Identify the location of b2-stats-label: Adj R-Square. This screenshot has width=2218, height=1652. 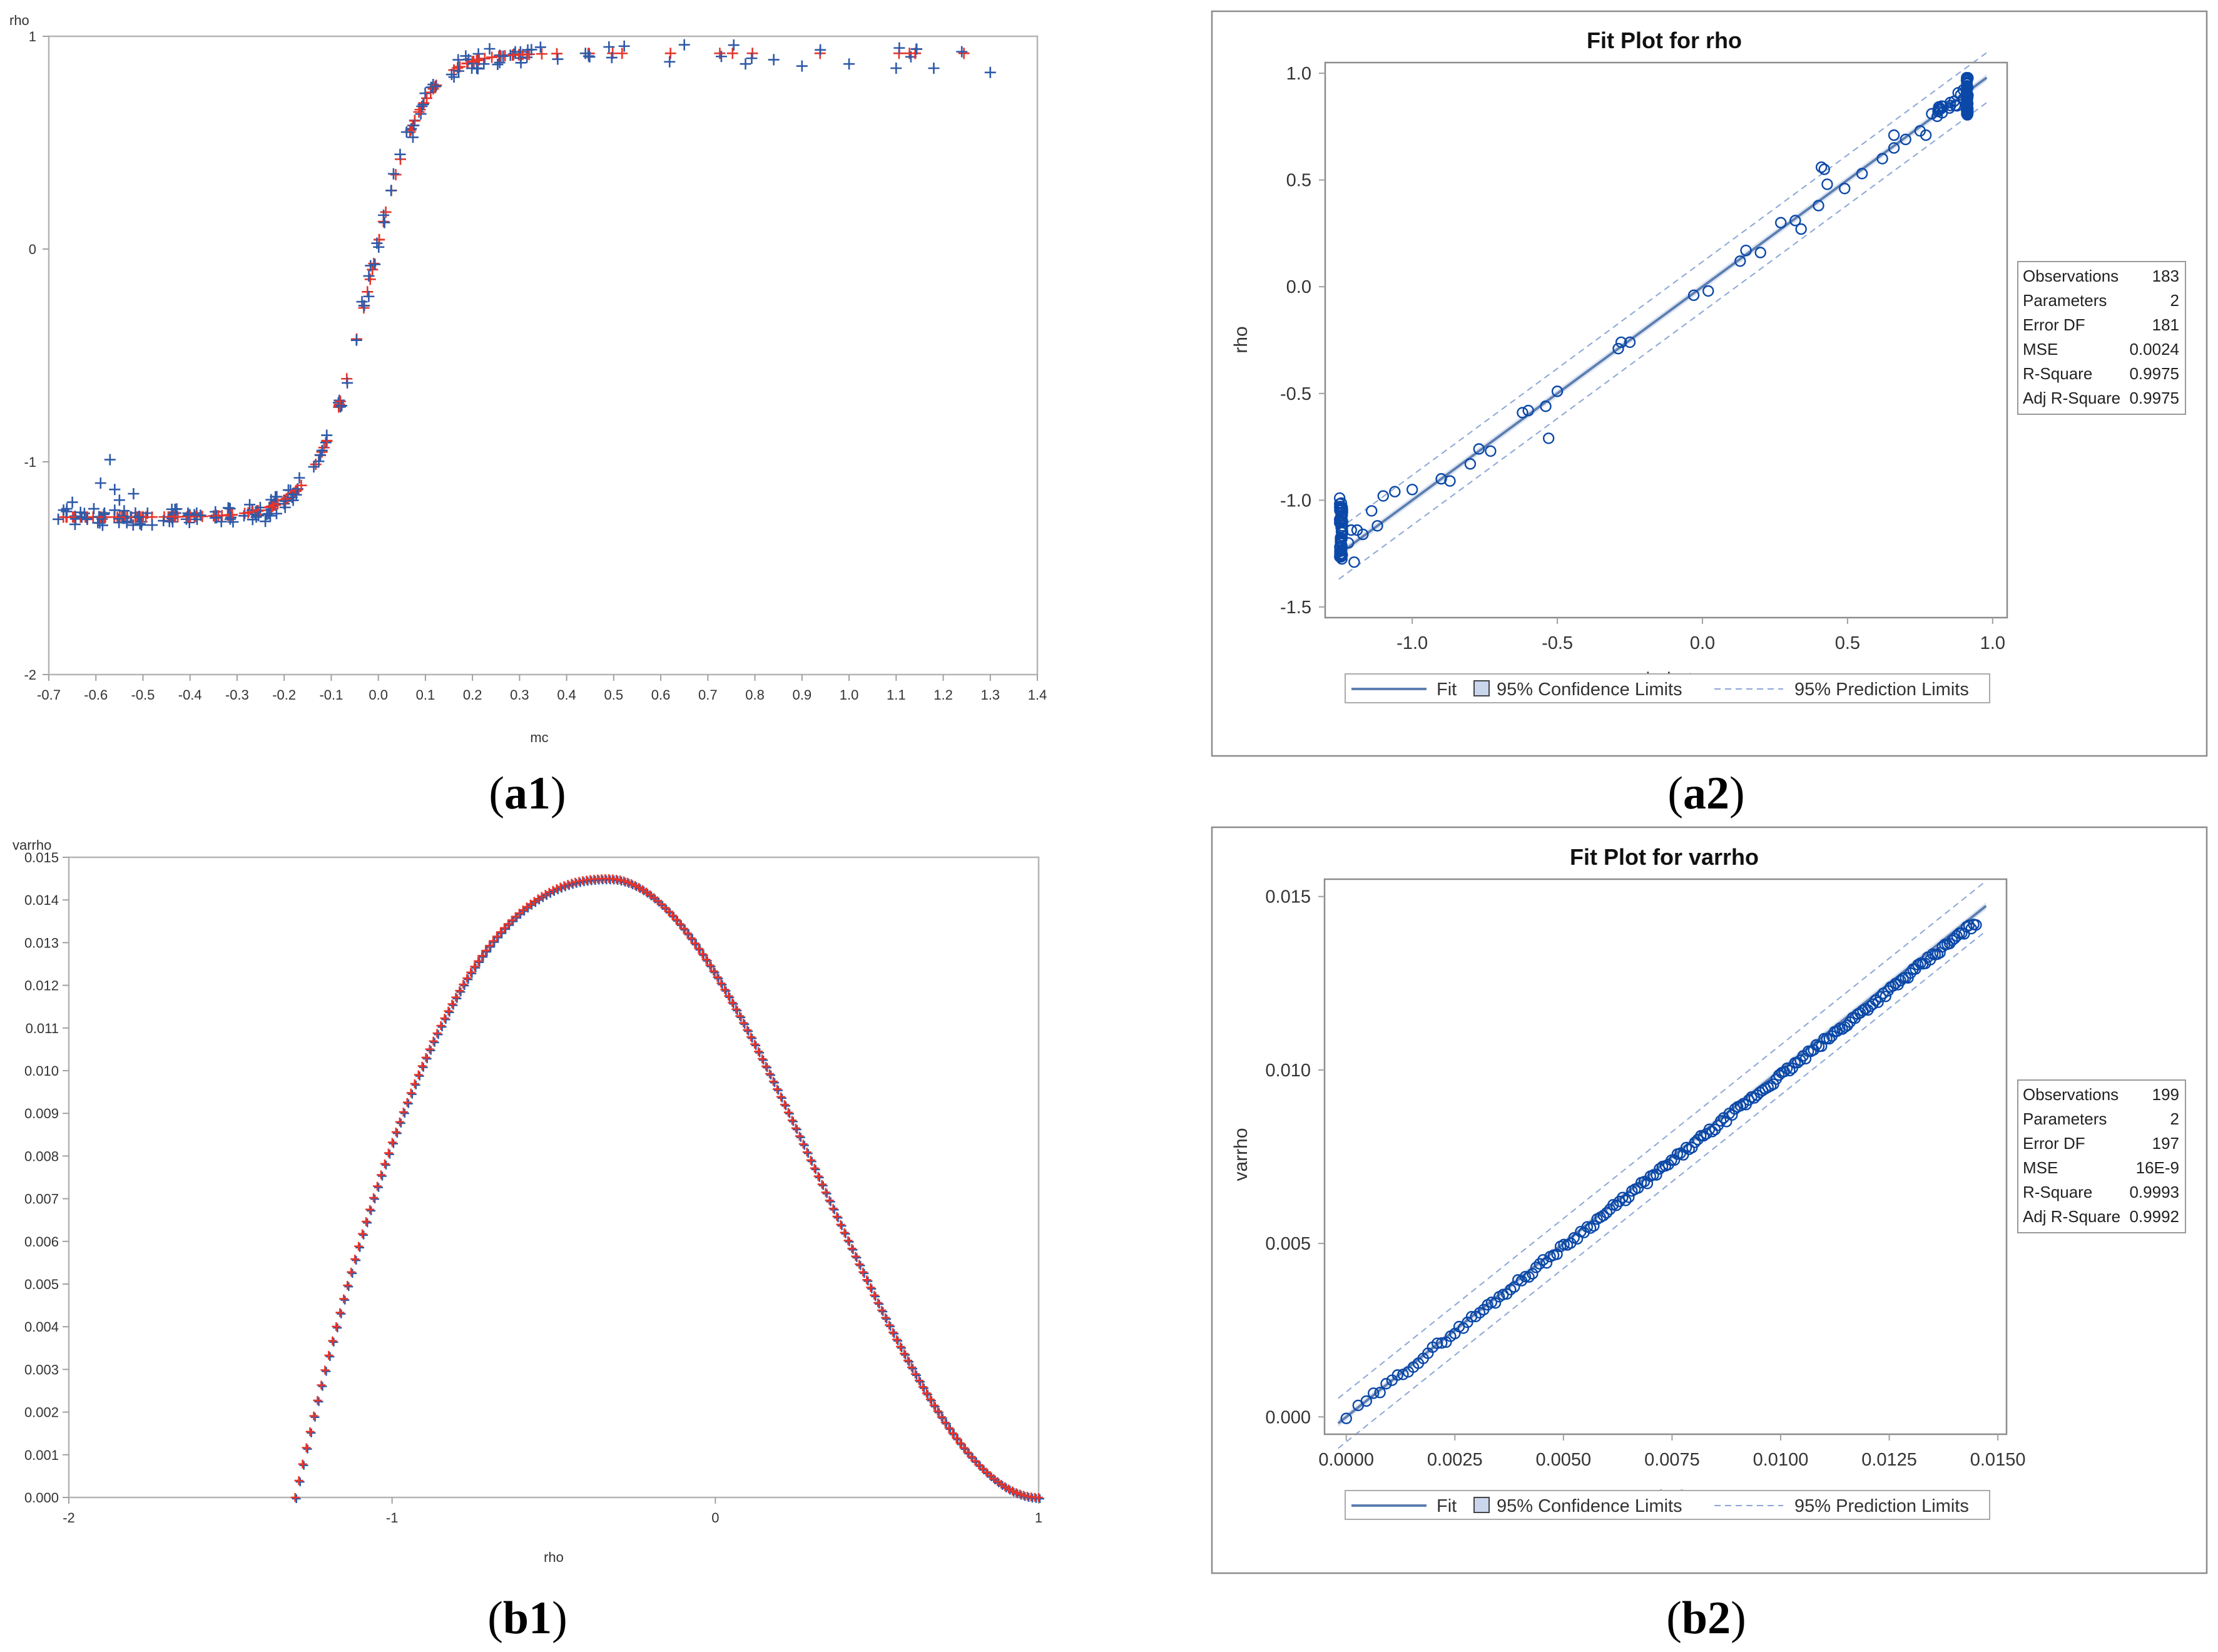
(2071, 1216).